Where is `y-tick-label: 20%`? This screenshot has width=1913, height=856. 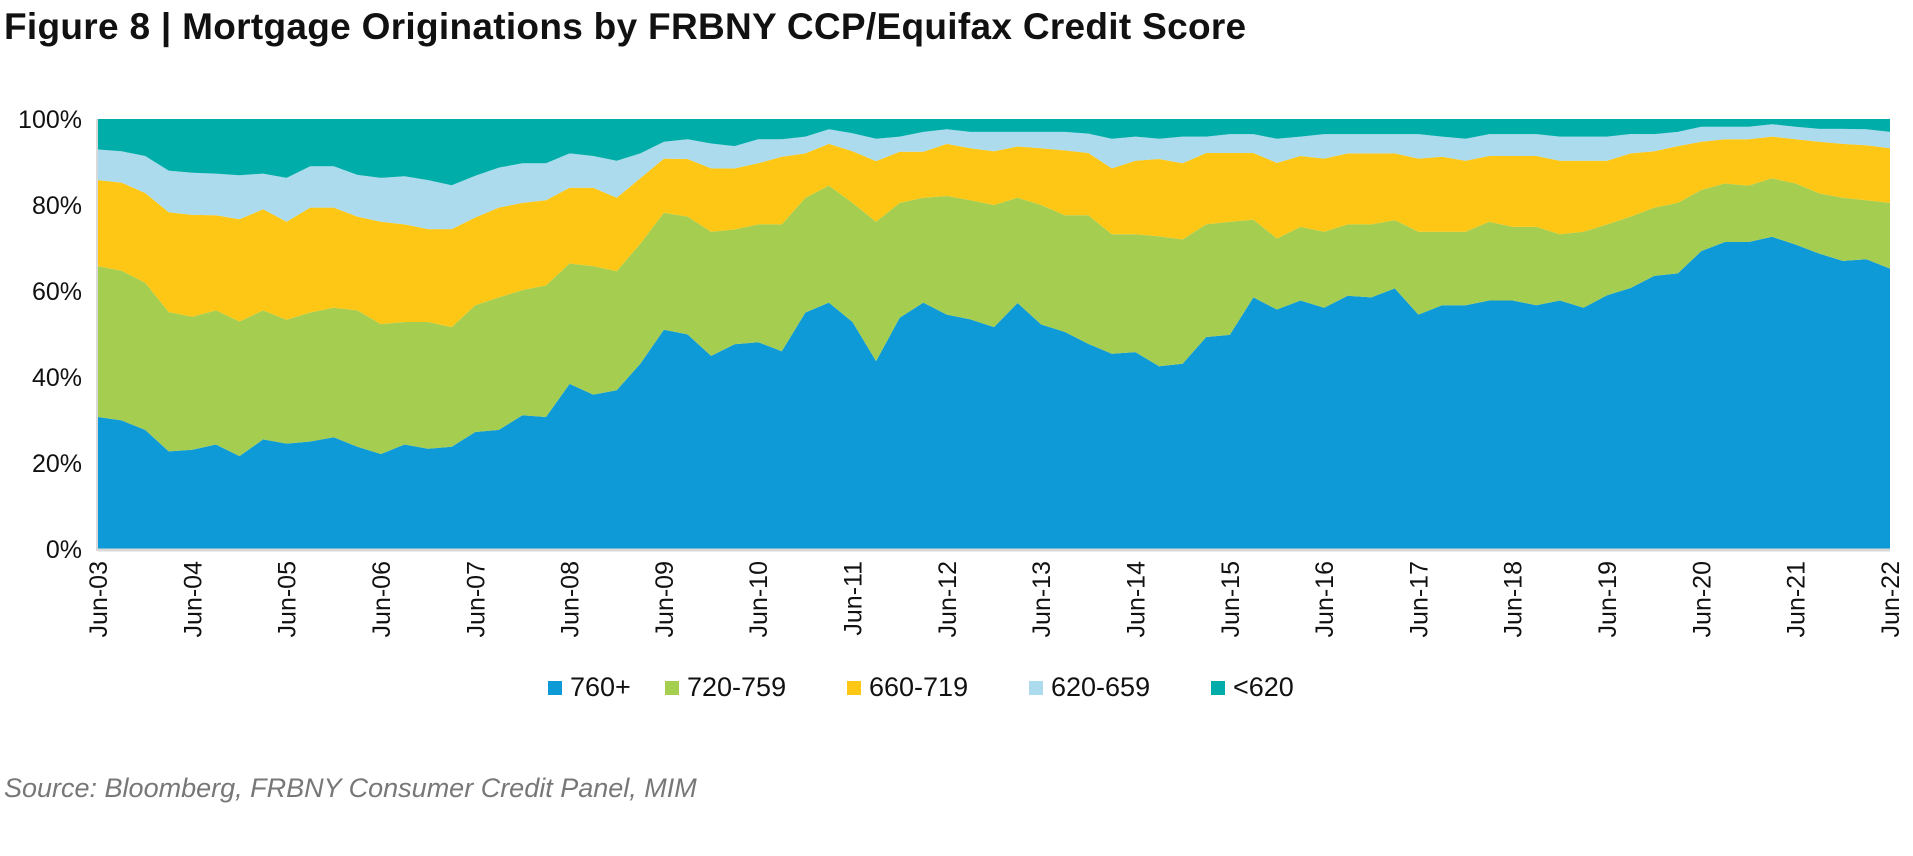
y-tick-label: 20% is located at coordinates (57, 464).